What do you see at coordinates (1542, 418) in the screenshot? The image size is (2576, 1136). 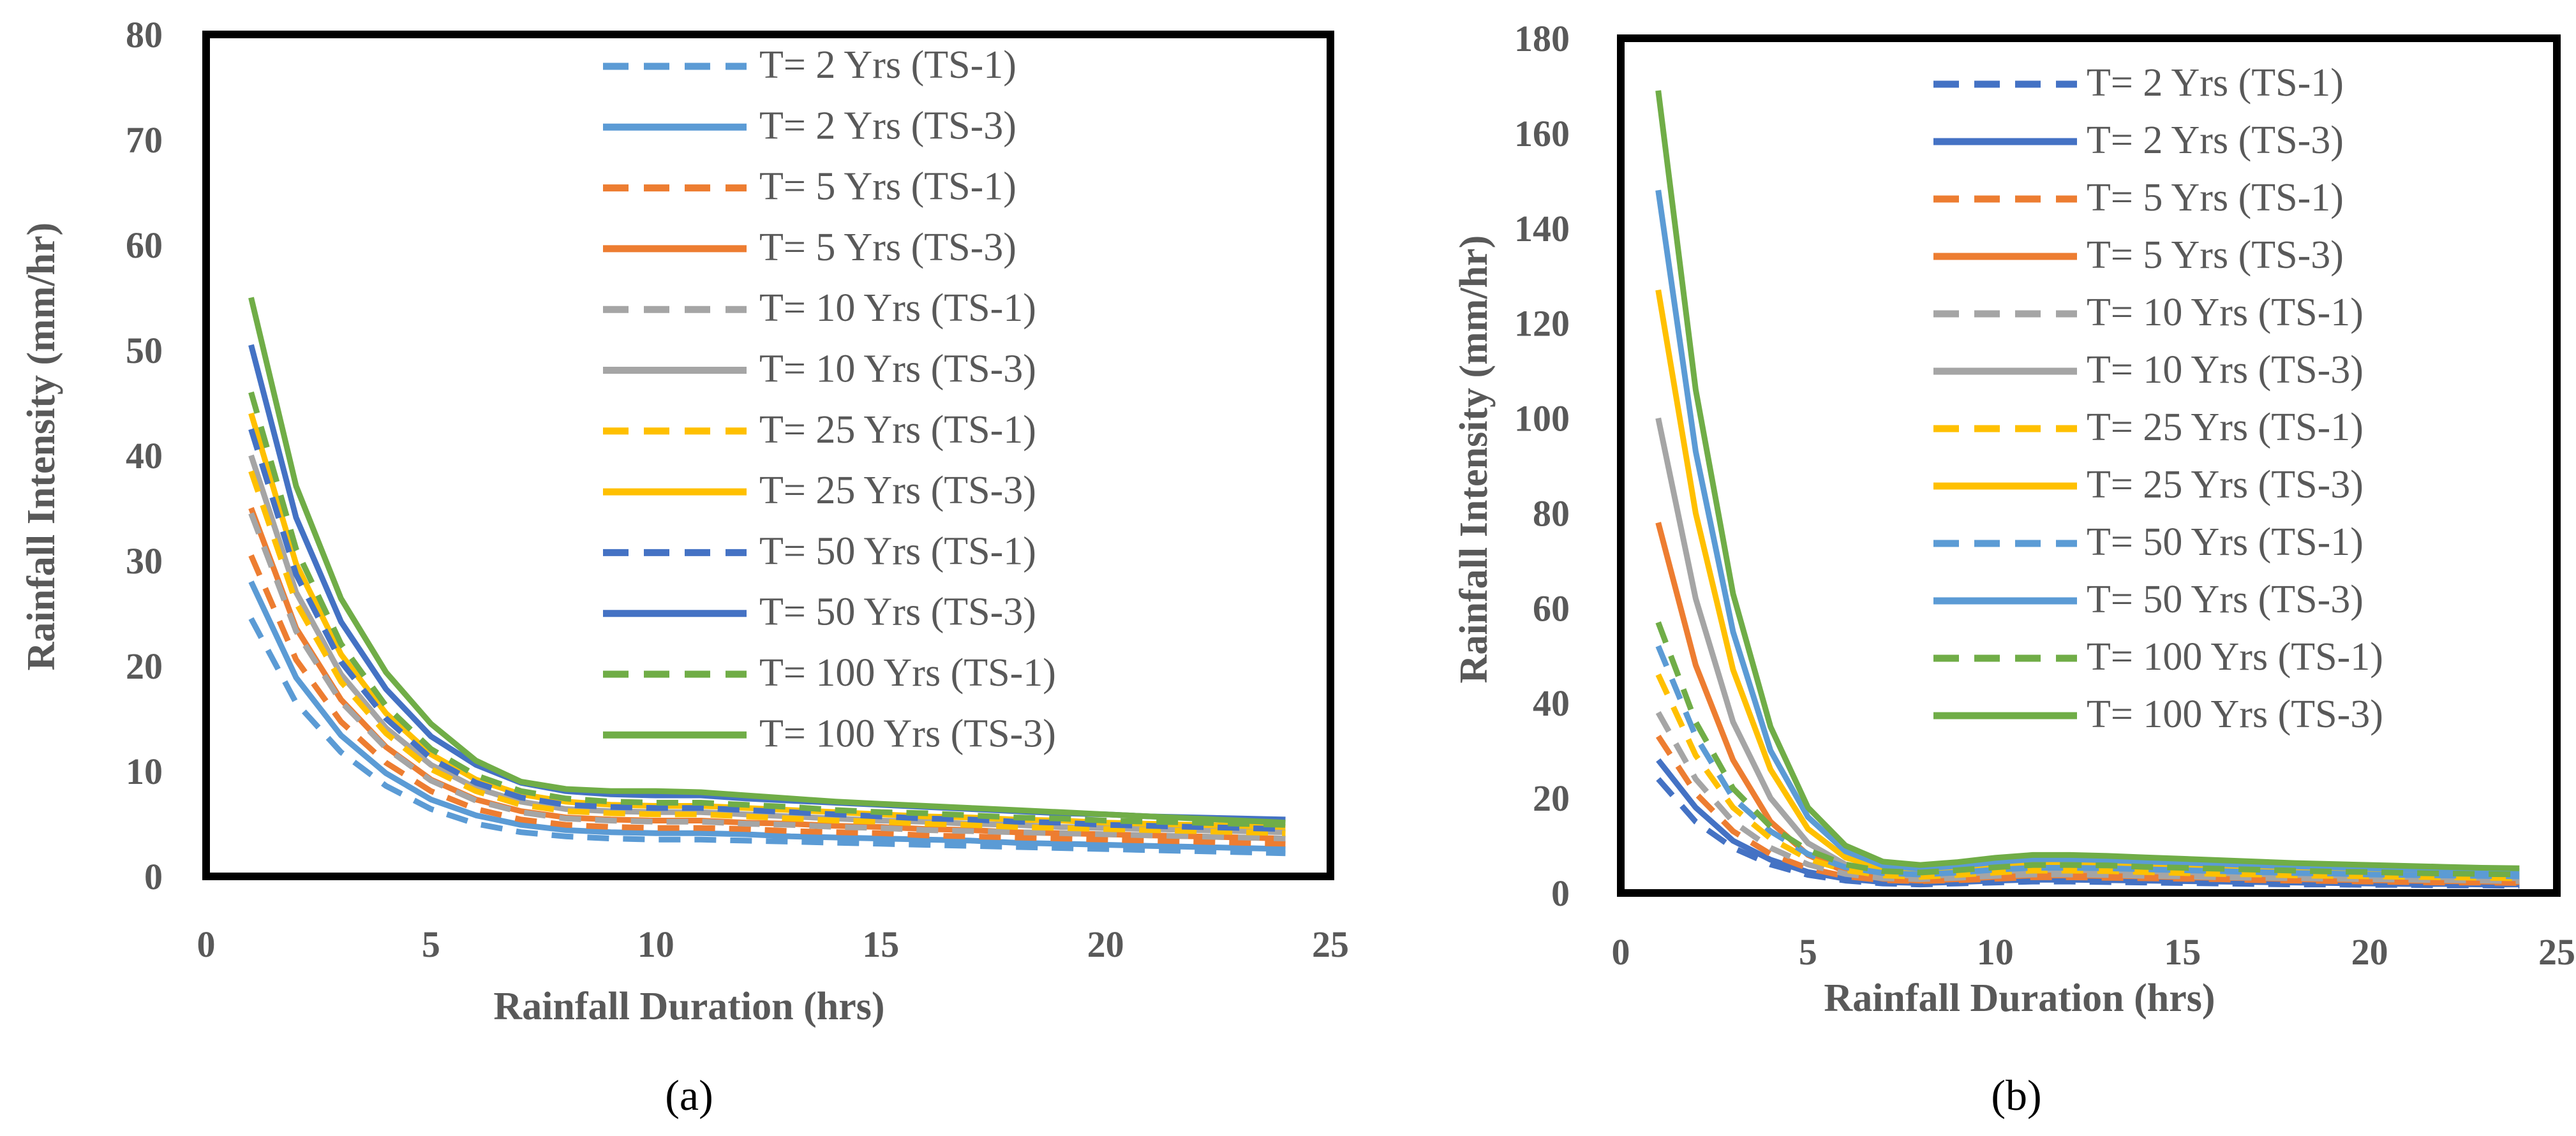 I see `y-tick-label: 100` at bounding box center [1542, 418].